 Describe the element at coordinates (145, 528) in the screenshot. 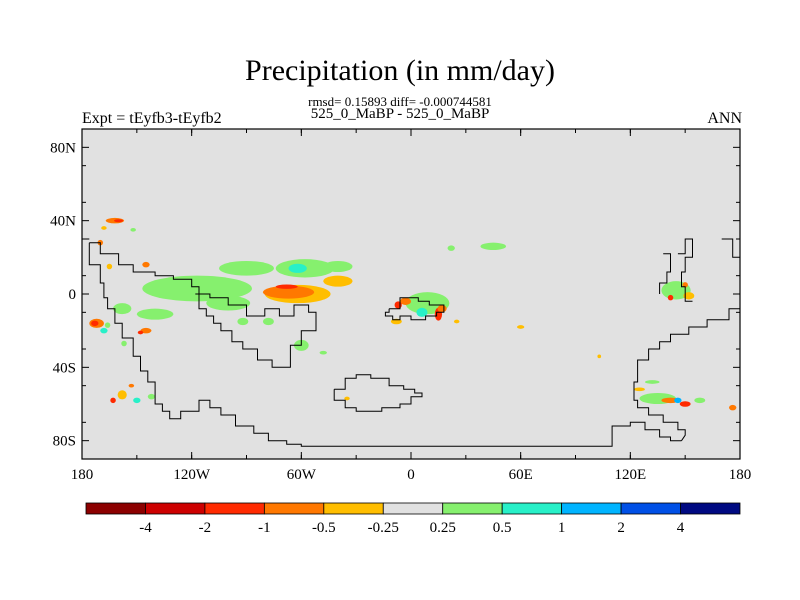

I see `colorbar-label: -4` at that location.